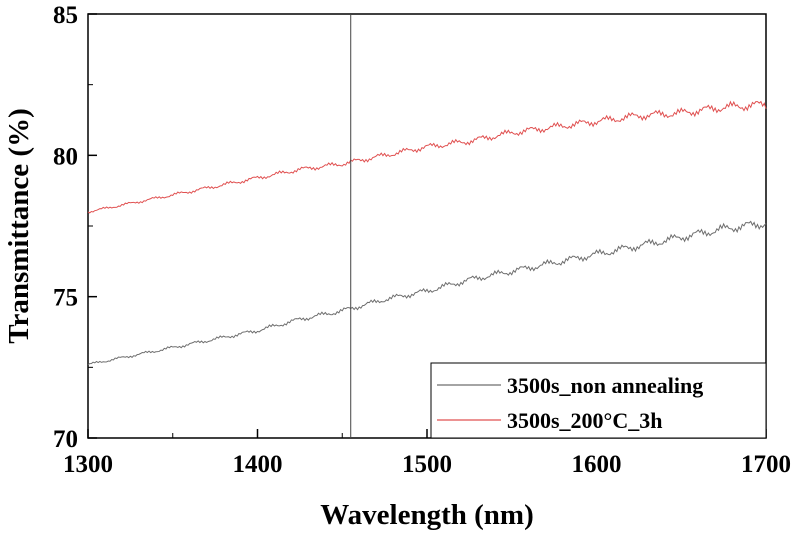  I want to click on legend-label: 3500s_non annealing, so click(605, 385).